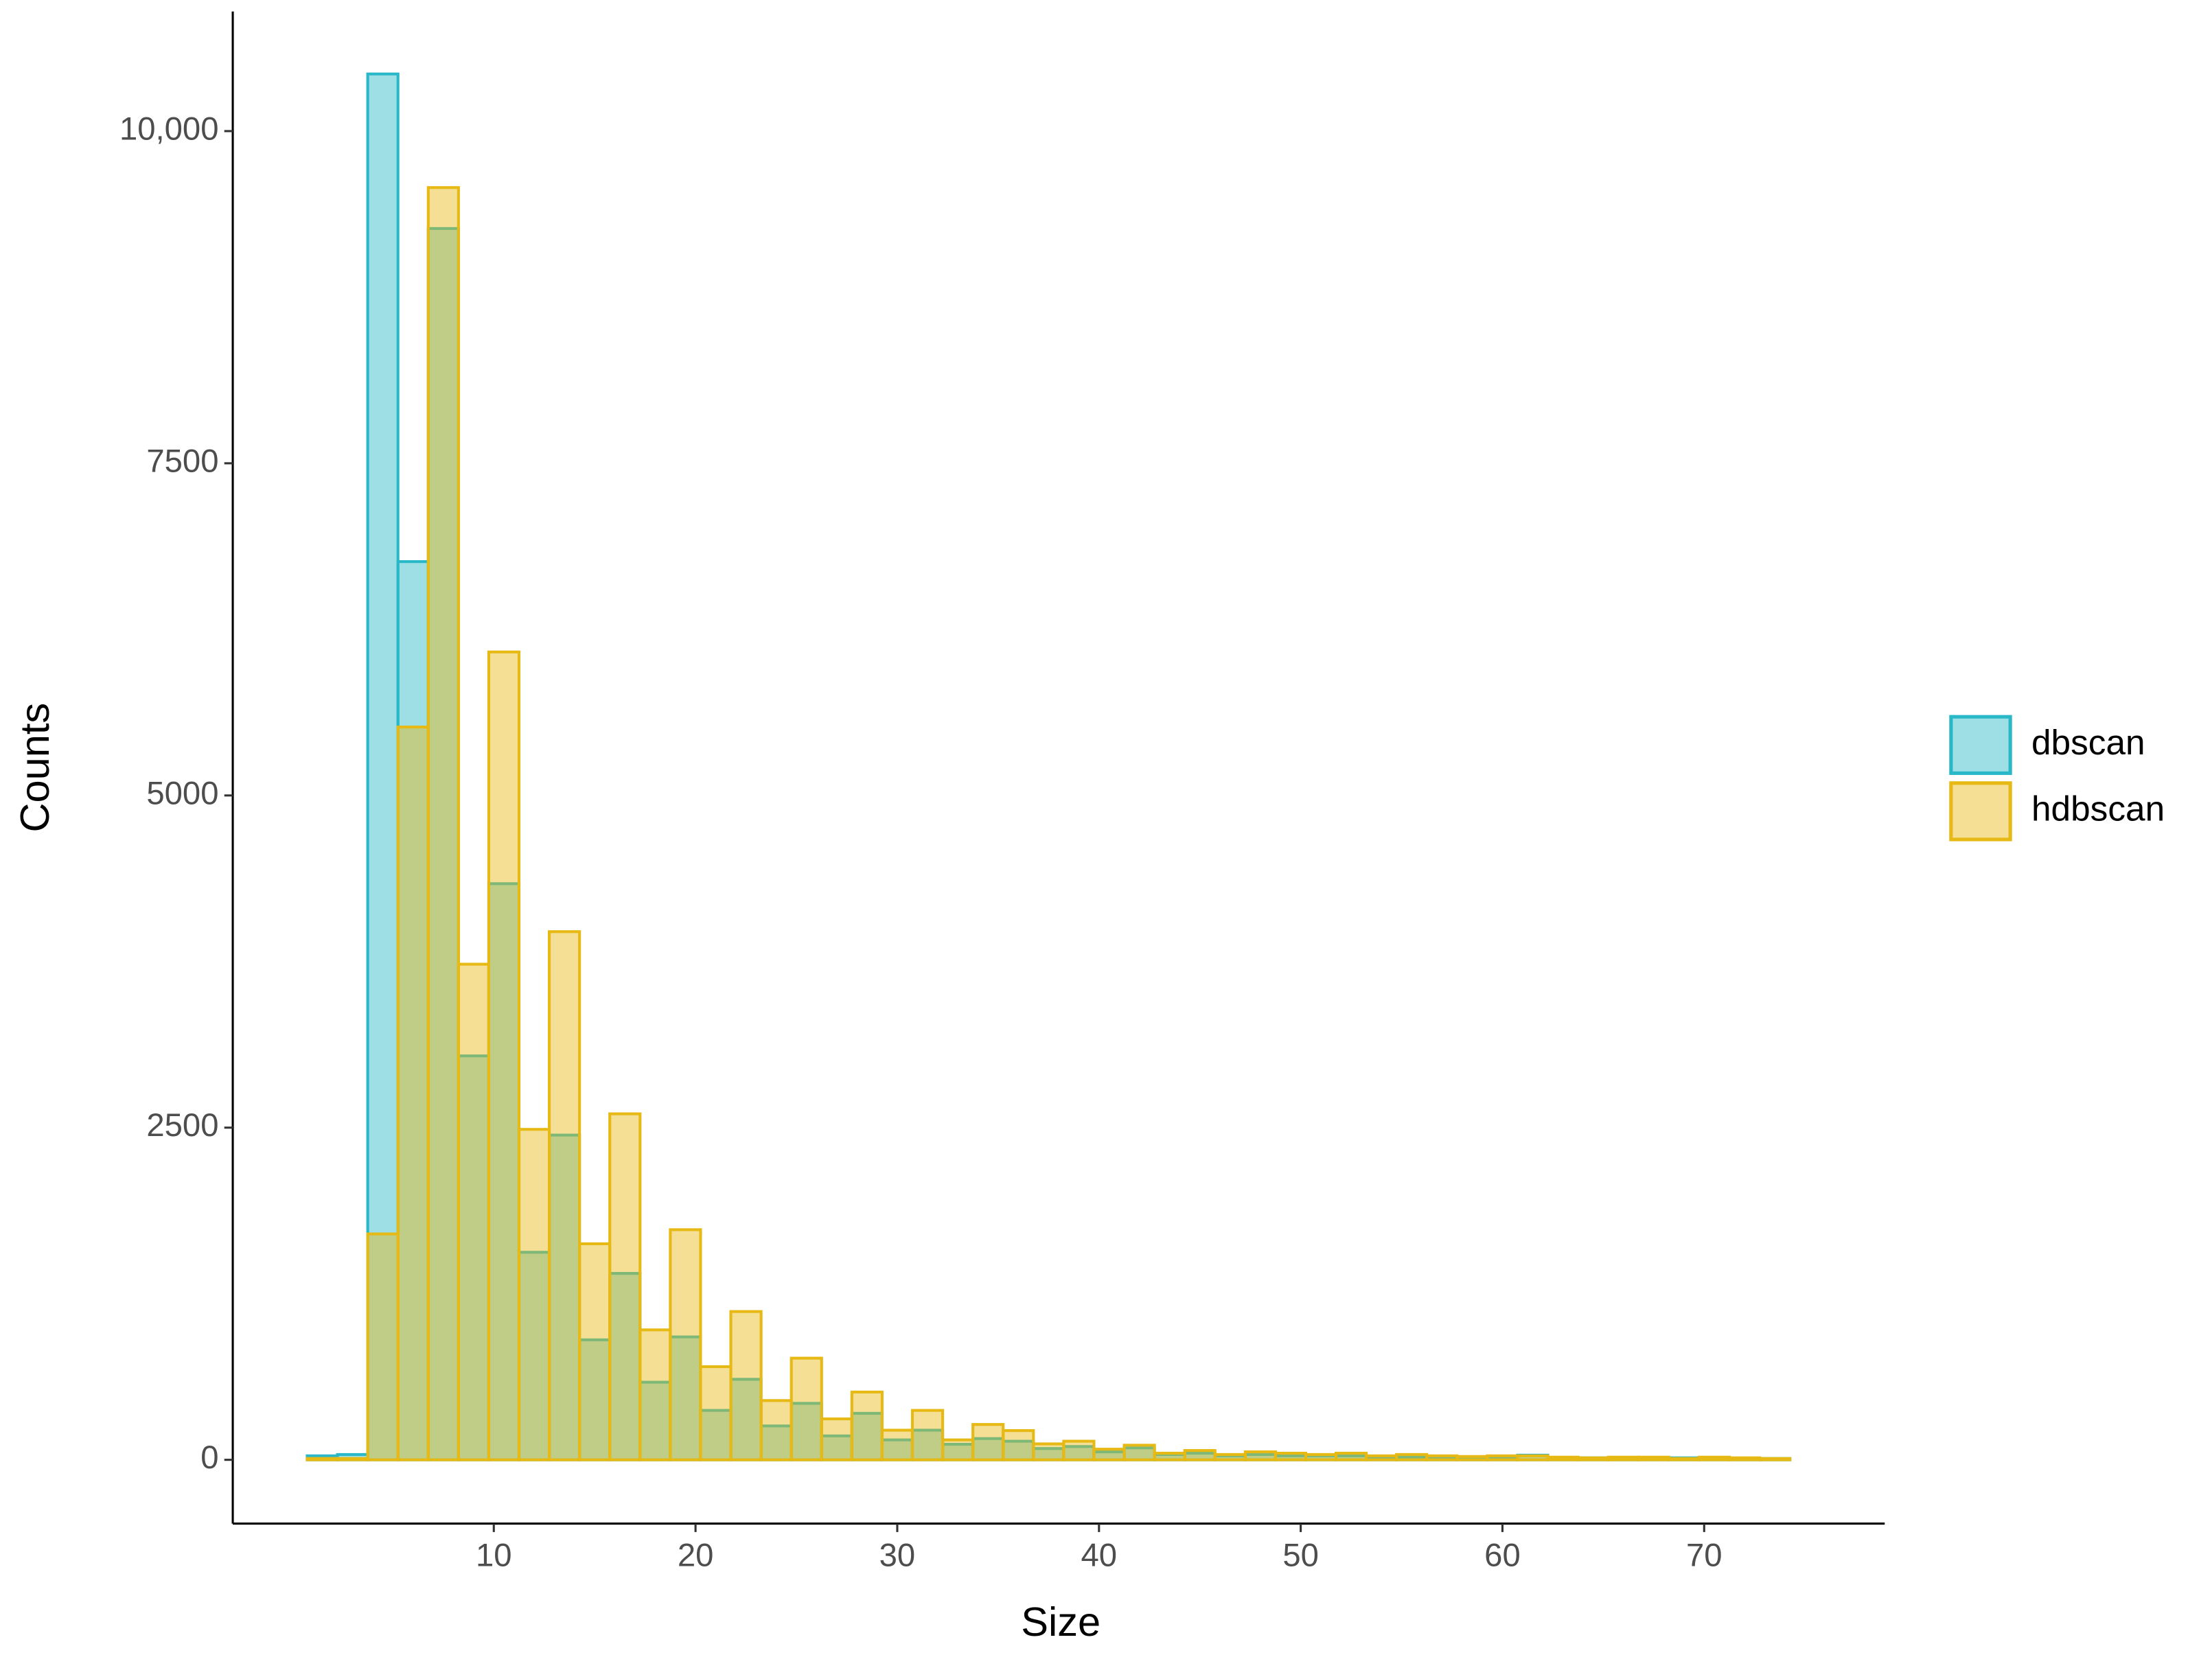  Describe the element at coordinates (1704, 1555) in the screenshot. I see `x-tick-label: 70` at that location.